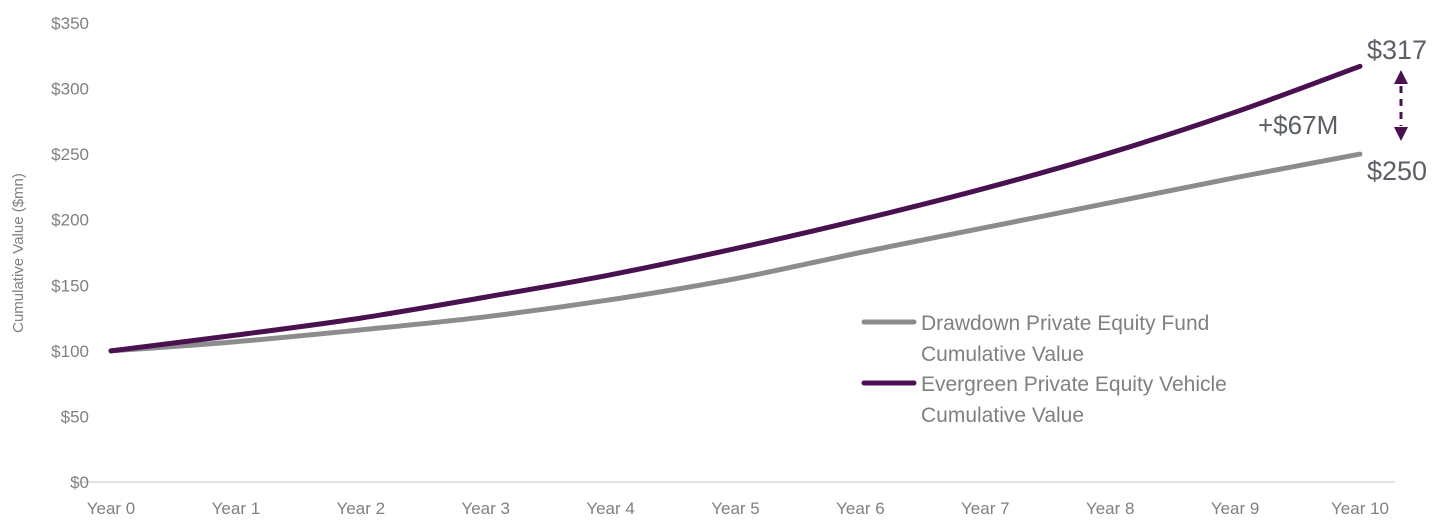 This screenshot has width=1432, height=523. What do you see at coordinates (985, 508) in the screenshot?
I see `x-tick-label: Year 7` at bounding box center [985, 508].